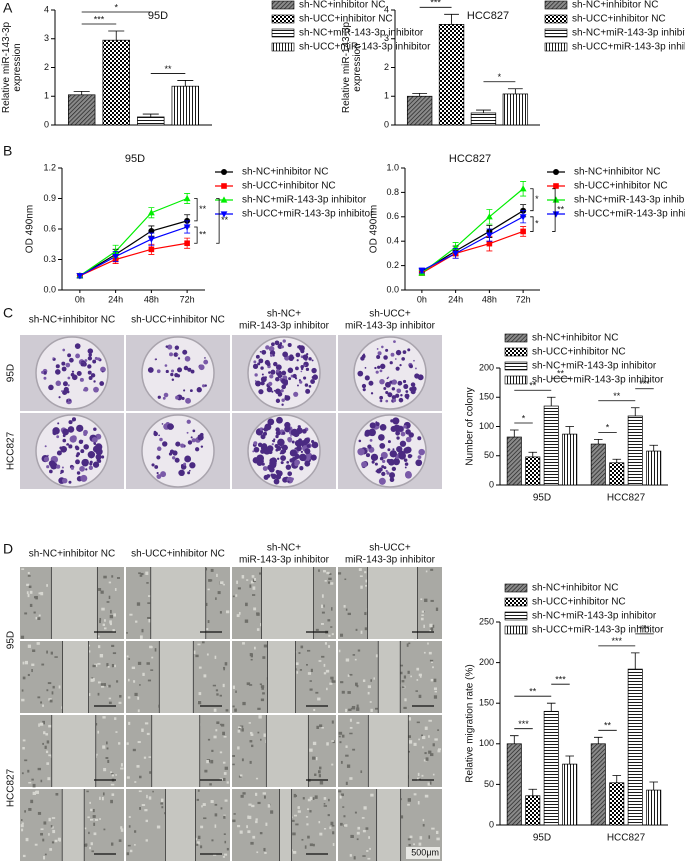 This screenshot has width=685, height=865. I want to click on panel-label: A, so click(8, 8).